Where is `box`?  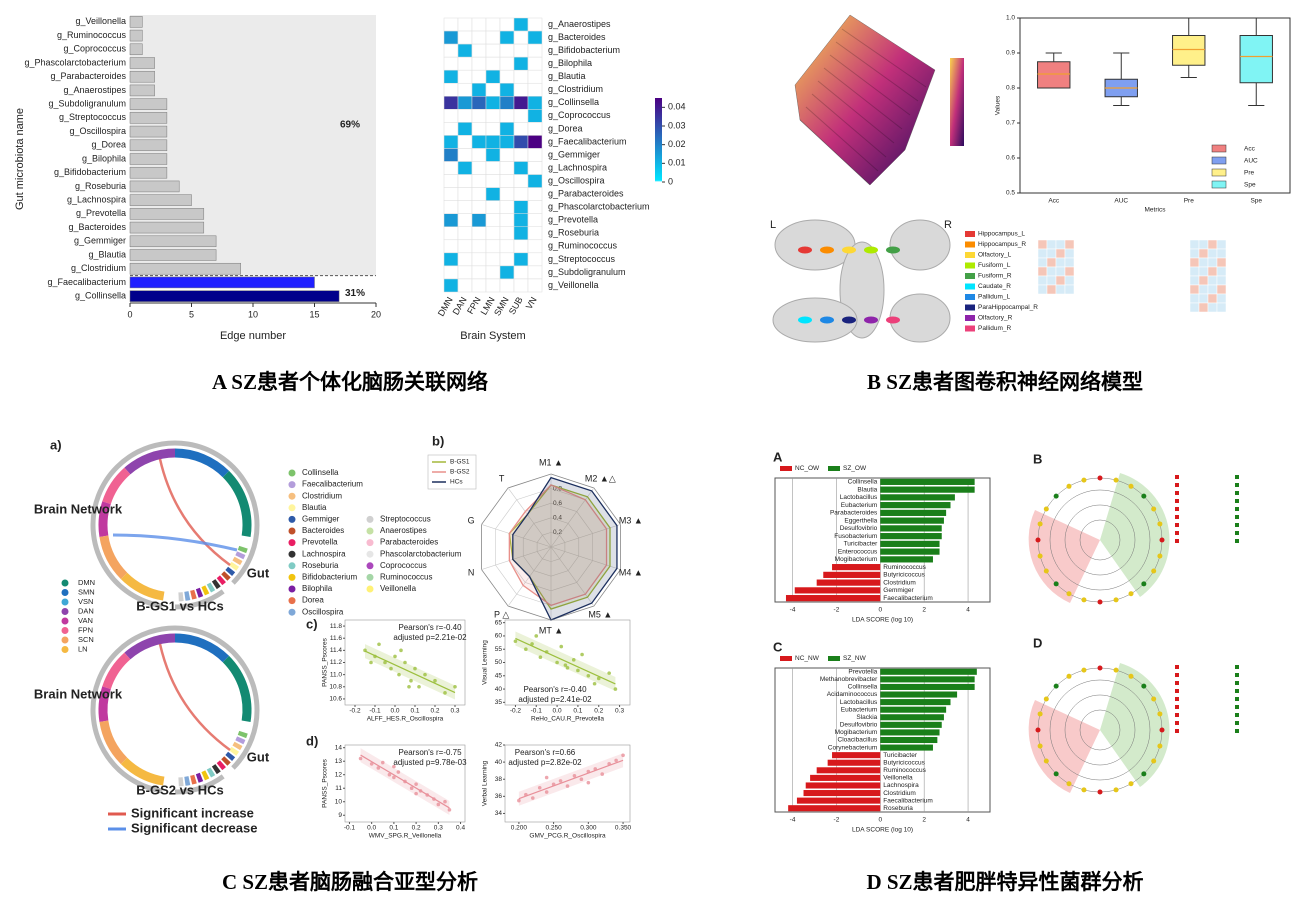
box is located at coordinates (1189, 50).